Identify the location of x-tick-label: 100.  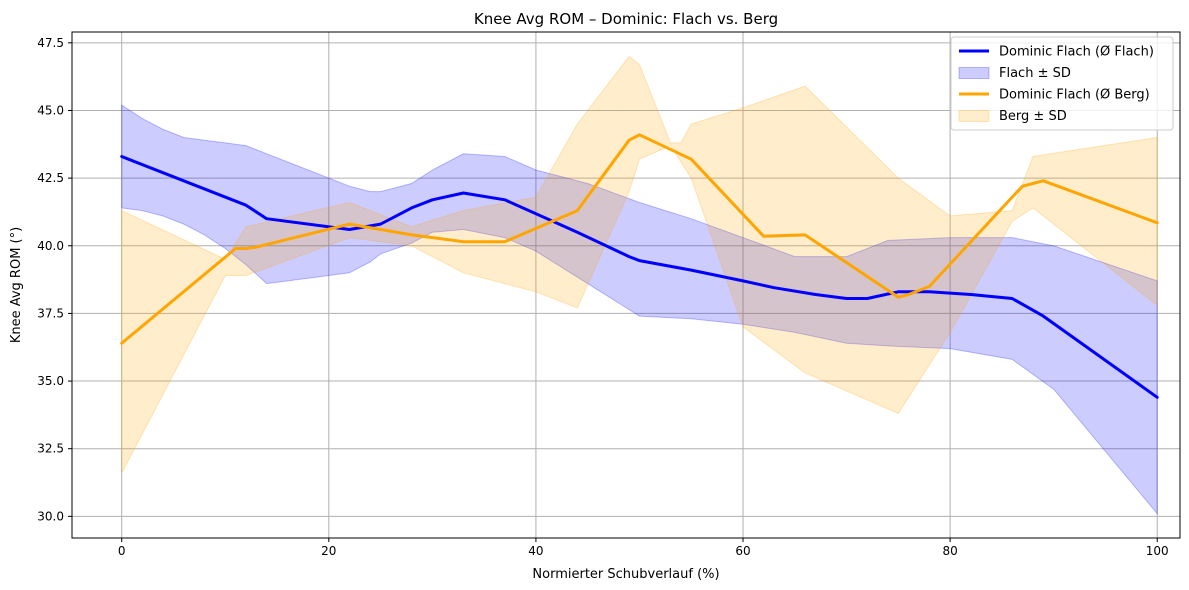
(1157, 551).